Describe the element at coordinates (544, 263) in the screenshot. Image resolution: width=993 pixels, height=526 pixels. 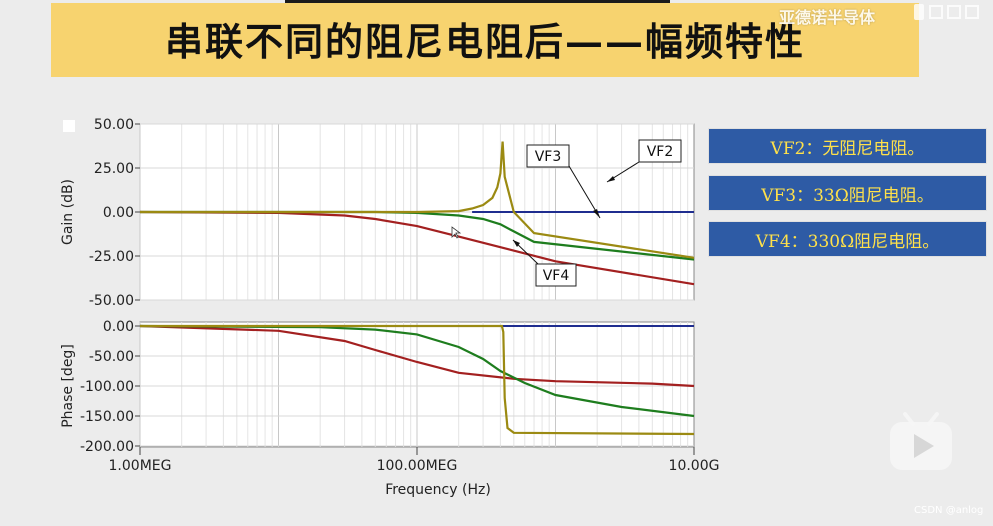
I see `vf4-tag: VF4` at that location.